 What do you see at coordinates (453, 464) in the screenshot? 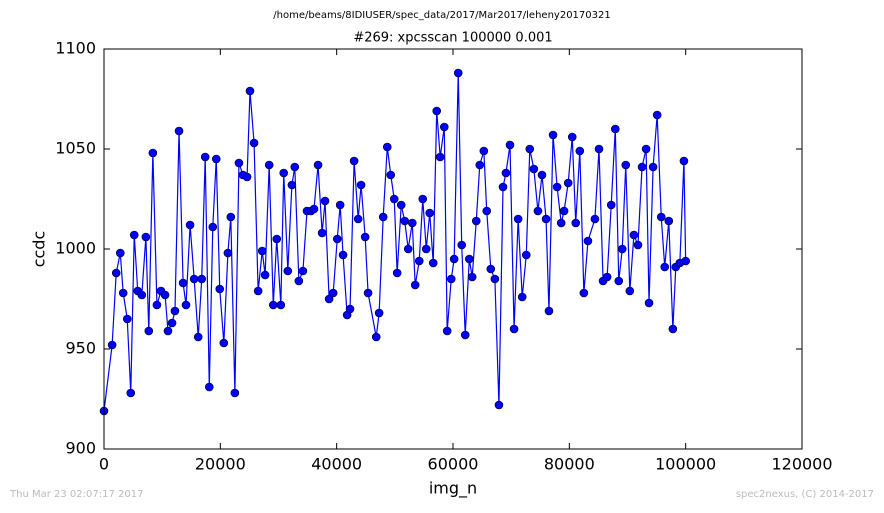
I see `x-tick-label: 60000` at bounding box center [453, 464].